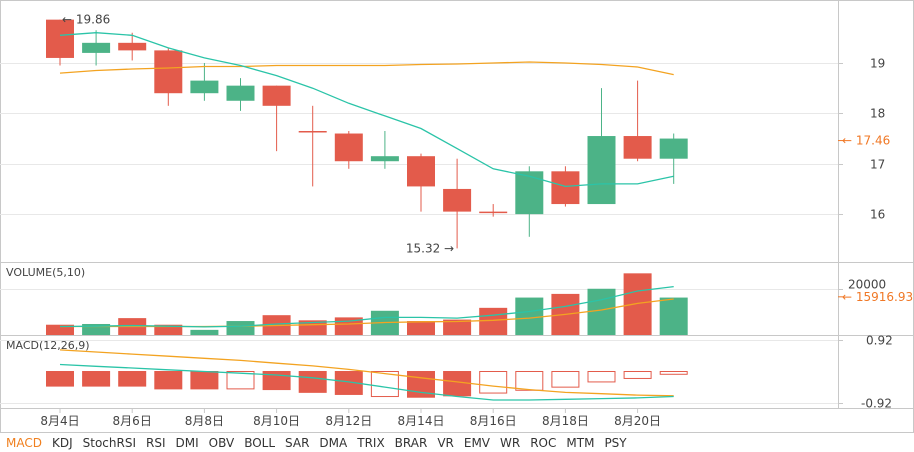 The image size is (914, 452). Describe the element at coordinates (615, 442) in the screenshot. I see `tab-psy: PSY` at that location.